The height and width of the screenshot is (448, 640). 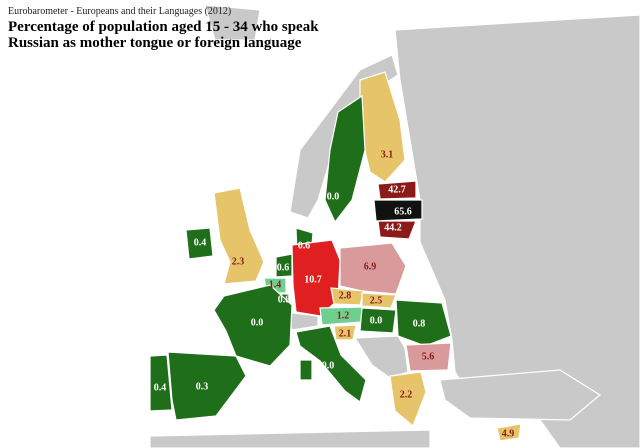 I want to click on value-label: 5.6, so click(x=428, y=356).